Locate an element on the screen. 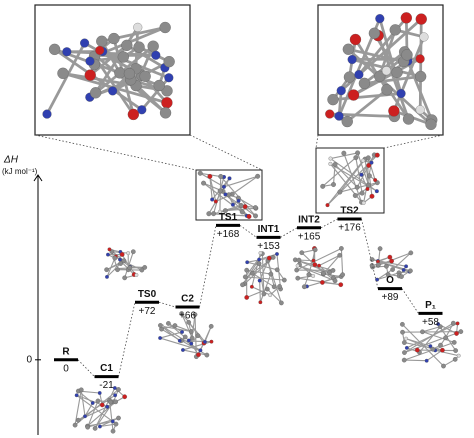  value-label: +153 is located at coordinates (268, 246).